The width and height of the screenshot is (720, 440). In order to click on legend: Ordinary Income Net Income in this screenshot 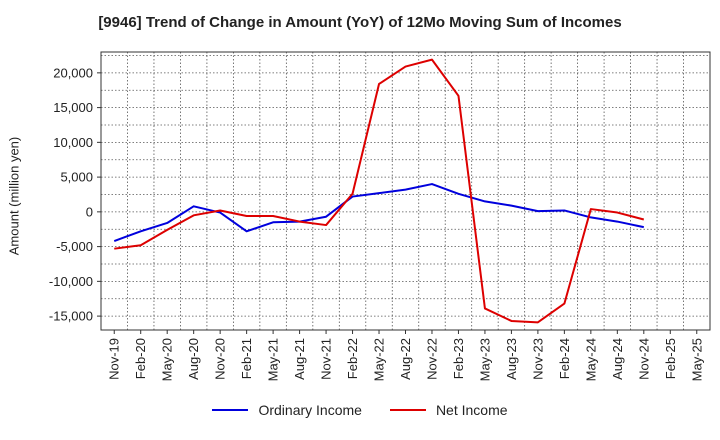, I will do `click(360, 410)`.